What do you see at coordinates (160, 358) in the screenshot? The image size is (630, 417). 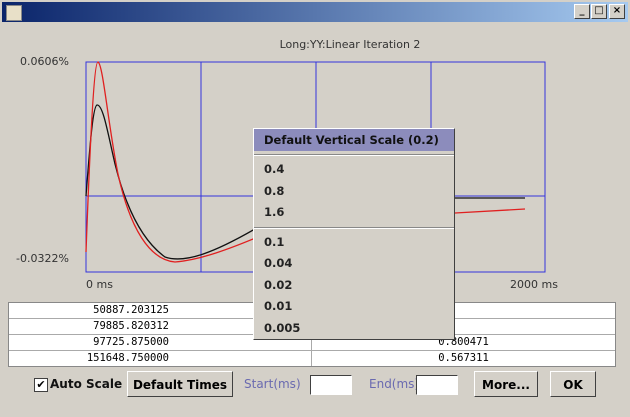 I see `table-cell: 151648.750000` at bounding box center [160, 358].